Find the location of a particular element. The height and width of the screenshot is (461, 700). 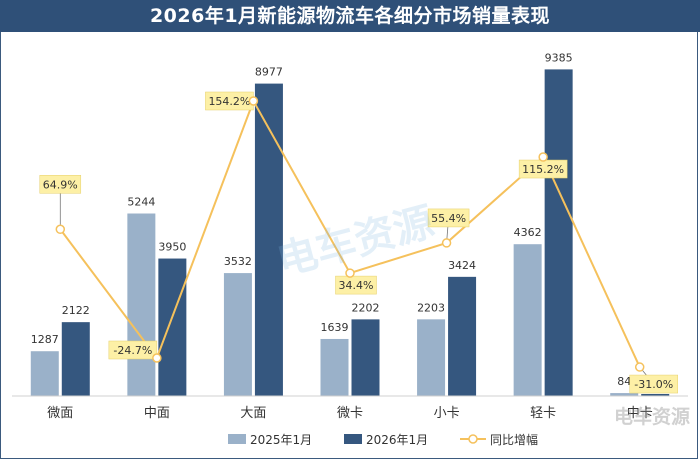

growth-label: 64.9% is located at coordinates (60, 184).